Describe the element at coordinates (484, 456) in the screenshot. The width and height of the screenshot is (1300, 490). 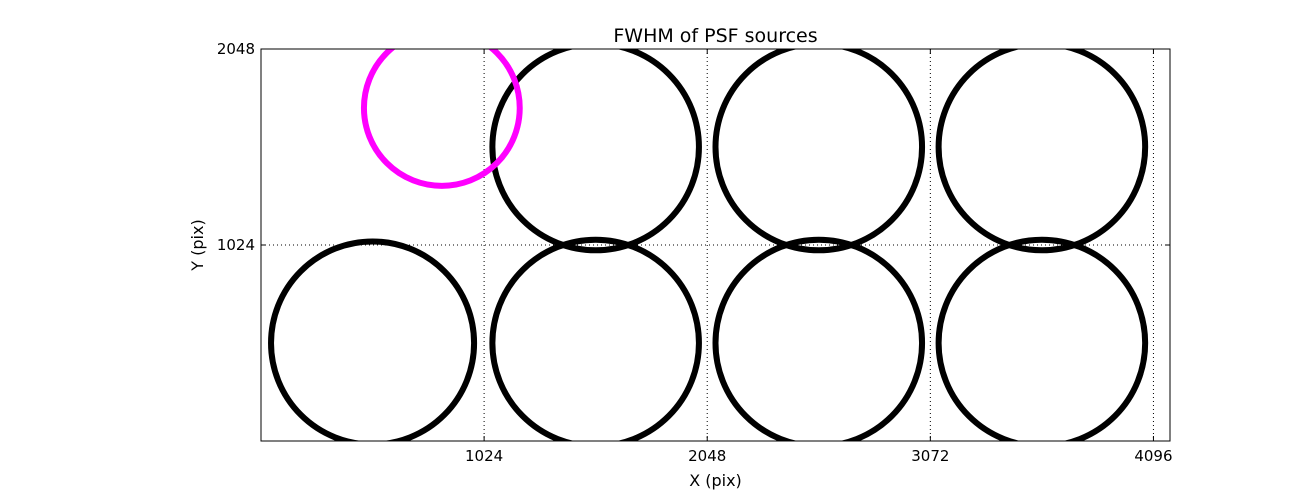
I see `x-tick-label: 1024` at that location.